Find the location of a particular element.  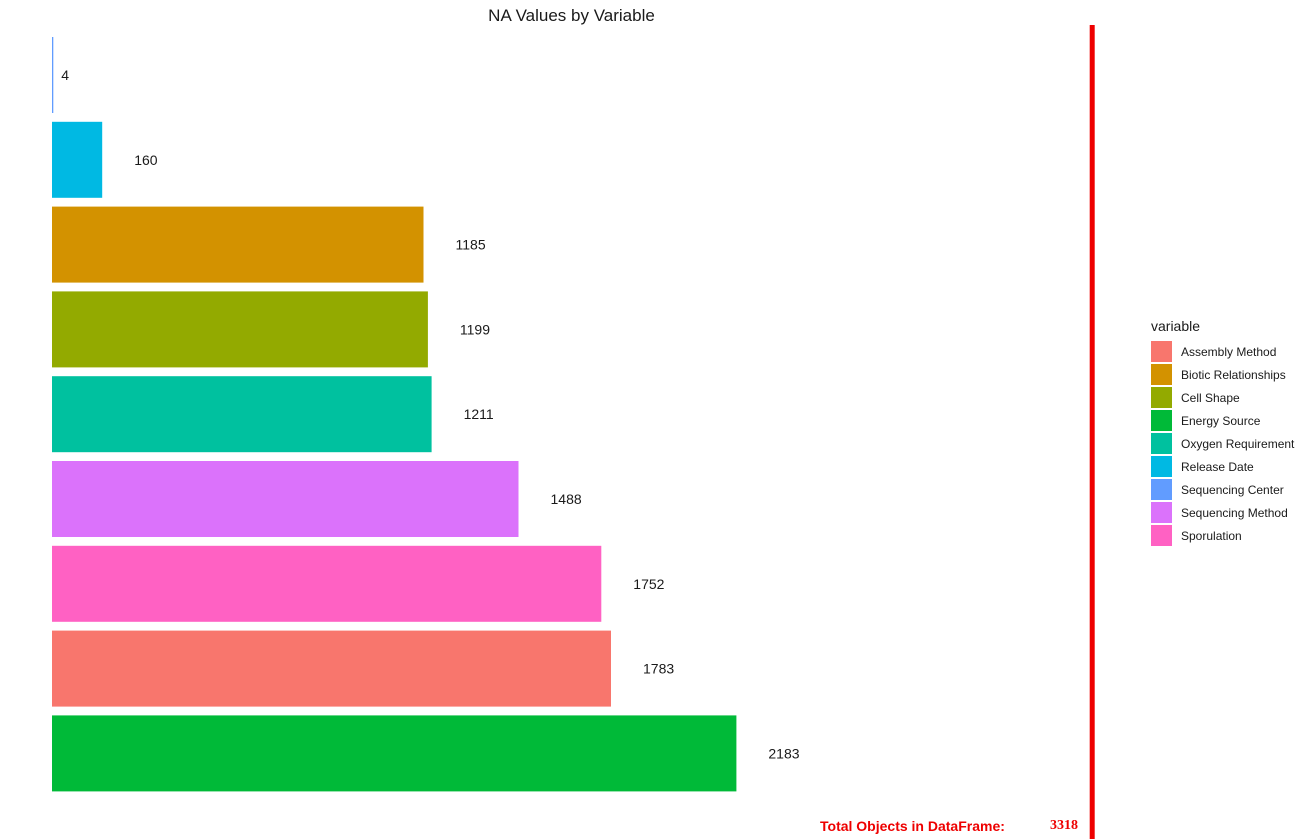

data-label-release-date: 160 is located at coordinates (146, 160).